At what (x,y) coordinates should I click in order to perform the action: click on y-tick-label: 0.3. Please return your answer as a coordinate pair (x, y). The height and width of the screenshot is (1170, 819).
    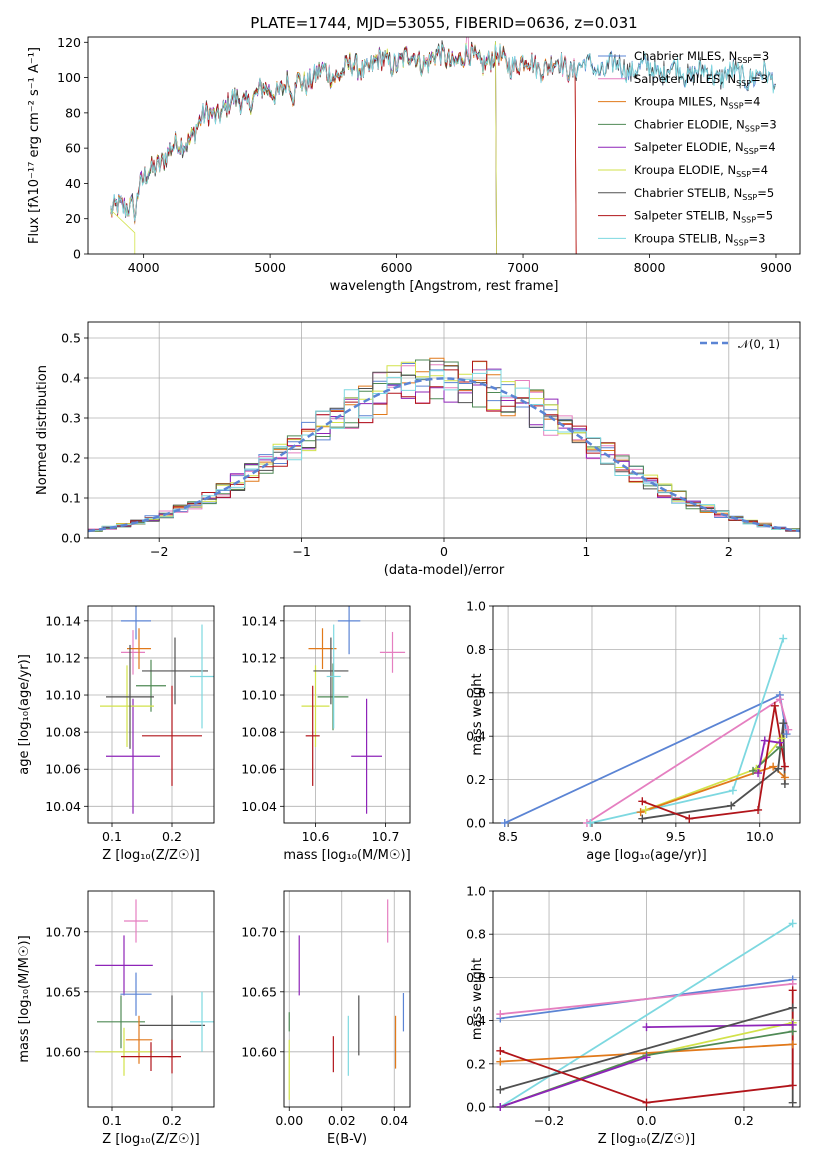
    Looking at the image, I should click on (71, 418).